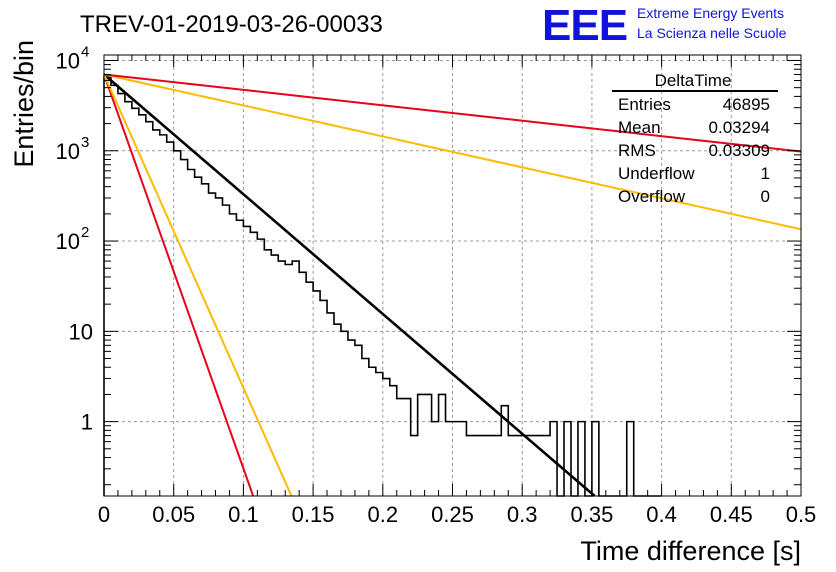 The width and height of the screenshot is (836, 572). What do you see at coordinates (87, 422) in the screenshot?
I see `y-tick-label: 1` at bounding box center [87, 422].